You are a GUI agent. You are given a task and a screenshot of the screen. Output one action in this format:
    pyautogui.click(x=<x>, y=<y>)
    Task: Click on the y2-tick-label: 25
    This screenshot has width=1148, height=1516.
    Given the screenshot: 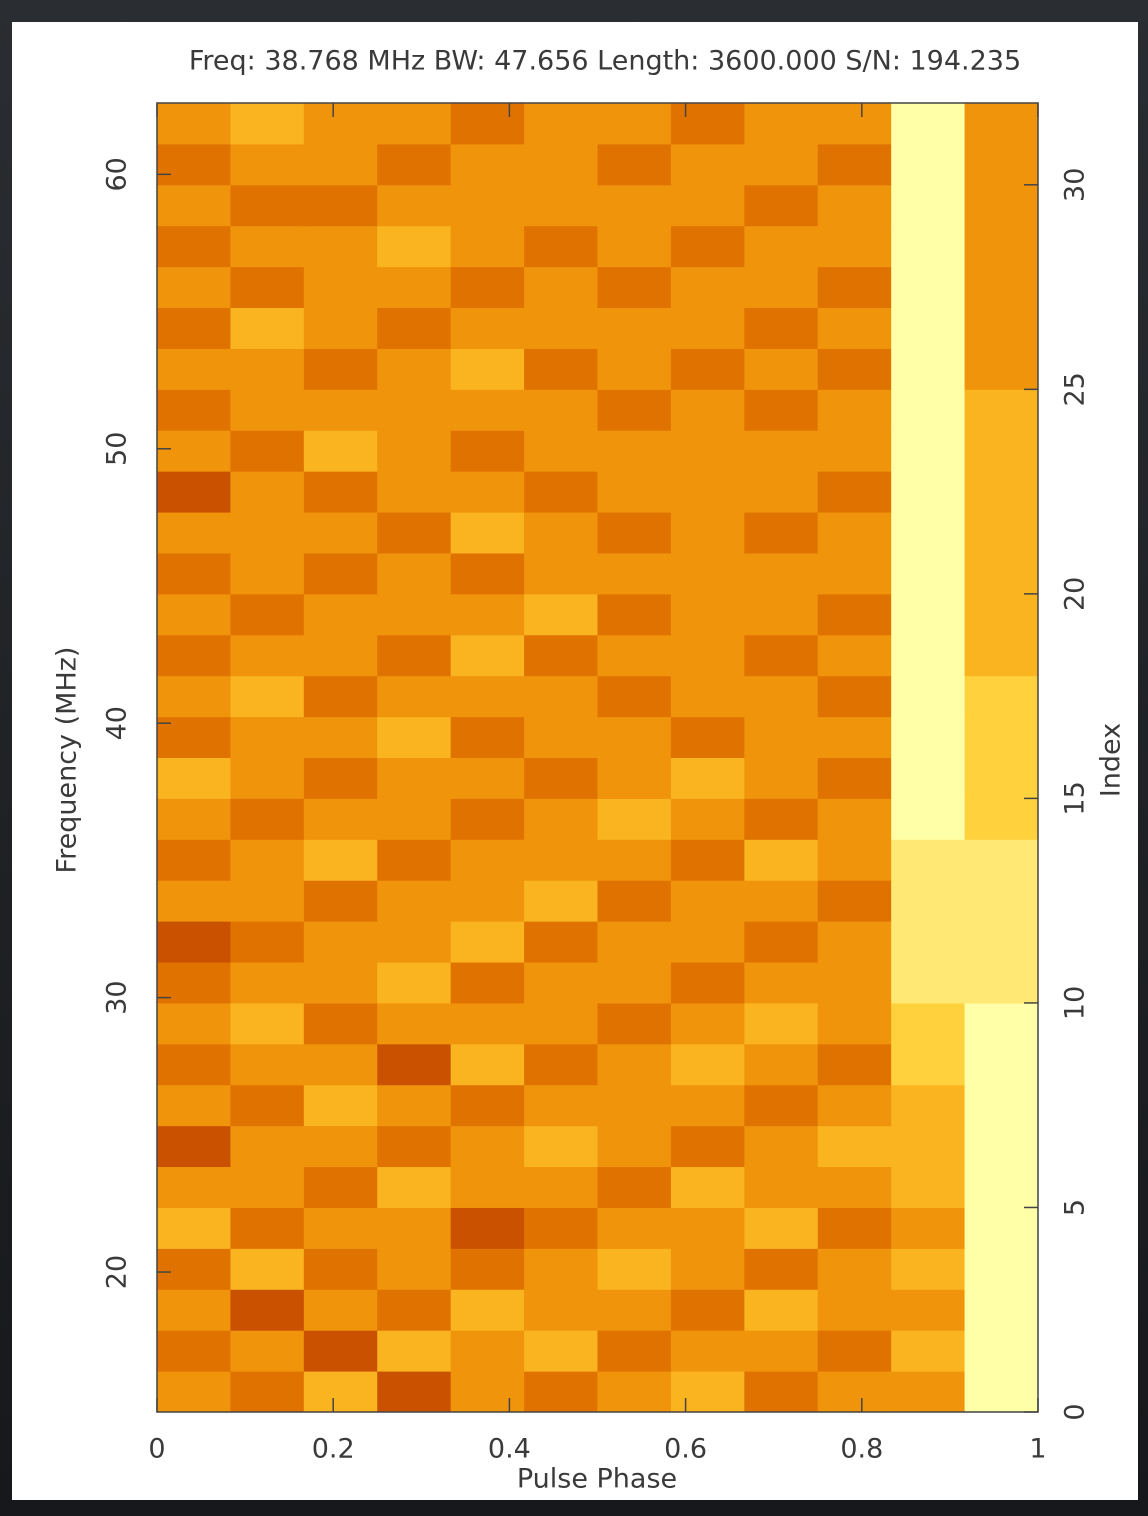 What is the action you would take?
    pyautogui.click(x=1075, y=389)
    